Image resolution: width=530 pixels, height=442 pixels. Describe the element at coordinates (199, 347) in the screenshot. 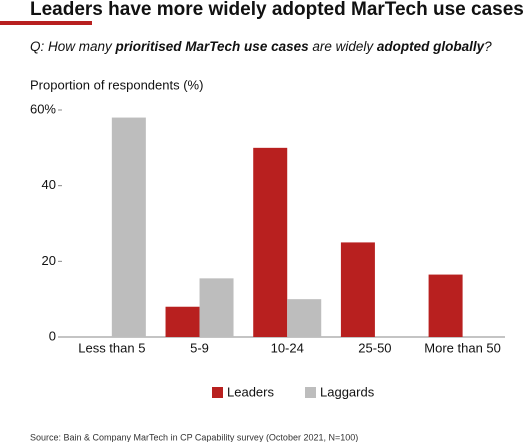

I see `x-tick-label: 5-9` at that location.